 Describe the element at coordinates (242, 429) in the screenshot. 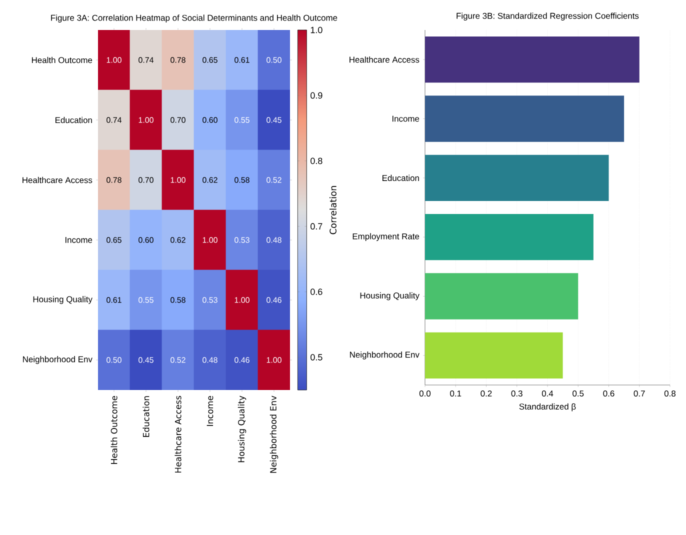

I see `x-tick-label: Housing Quality` at that location.